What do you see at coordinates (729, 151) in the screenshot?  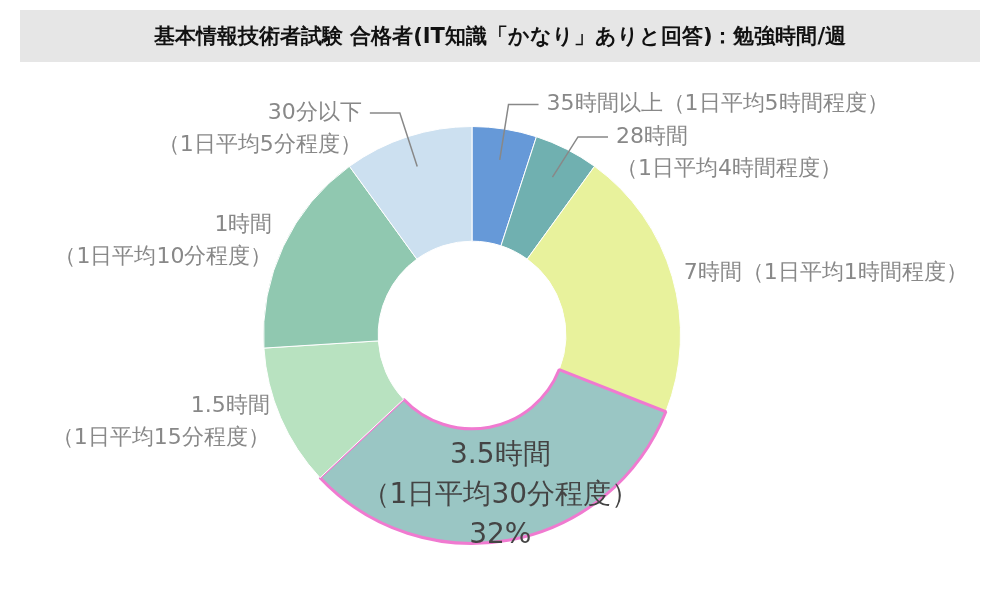 I see `slice-label: 28時間（1日平均4時間程度）` at bounding box center [729, 151].